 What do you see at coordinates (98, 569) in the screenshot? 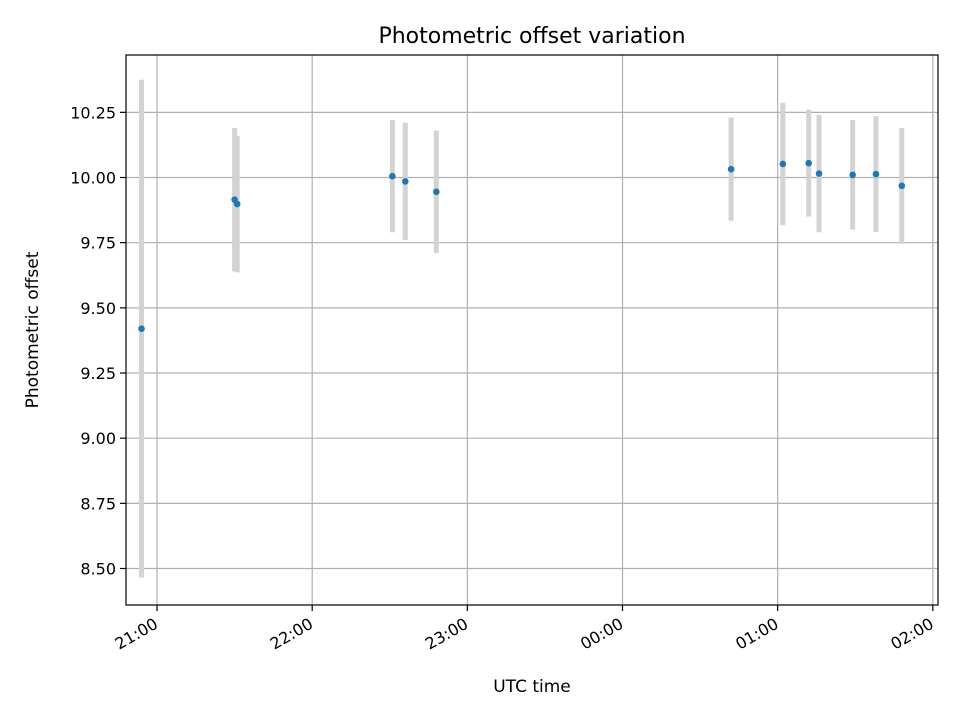
I see `y-tick-label: 8.50` at bounding box center [98, 569].